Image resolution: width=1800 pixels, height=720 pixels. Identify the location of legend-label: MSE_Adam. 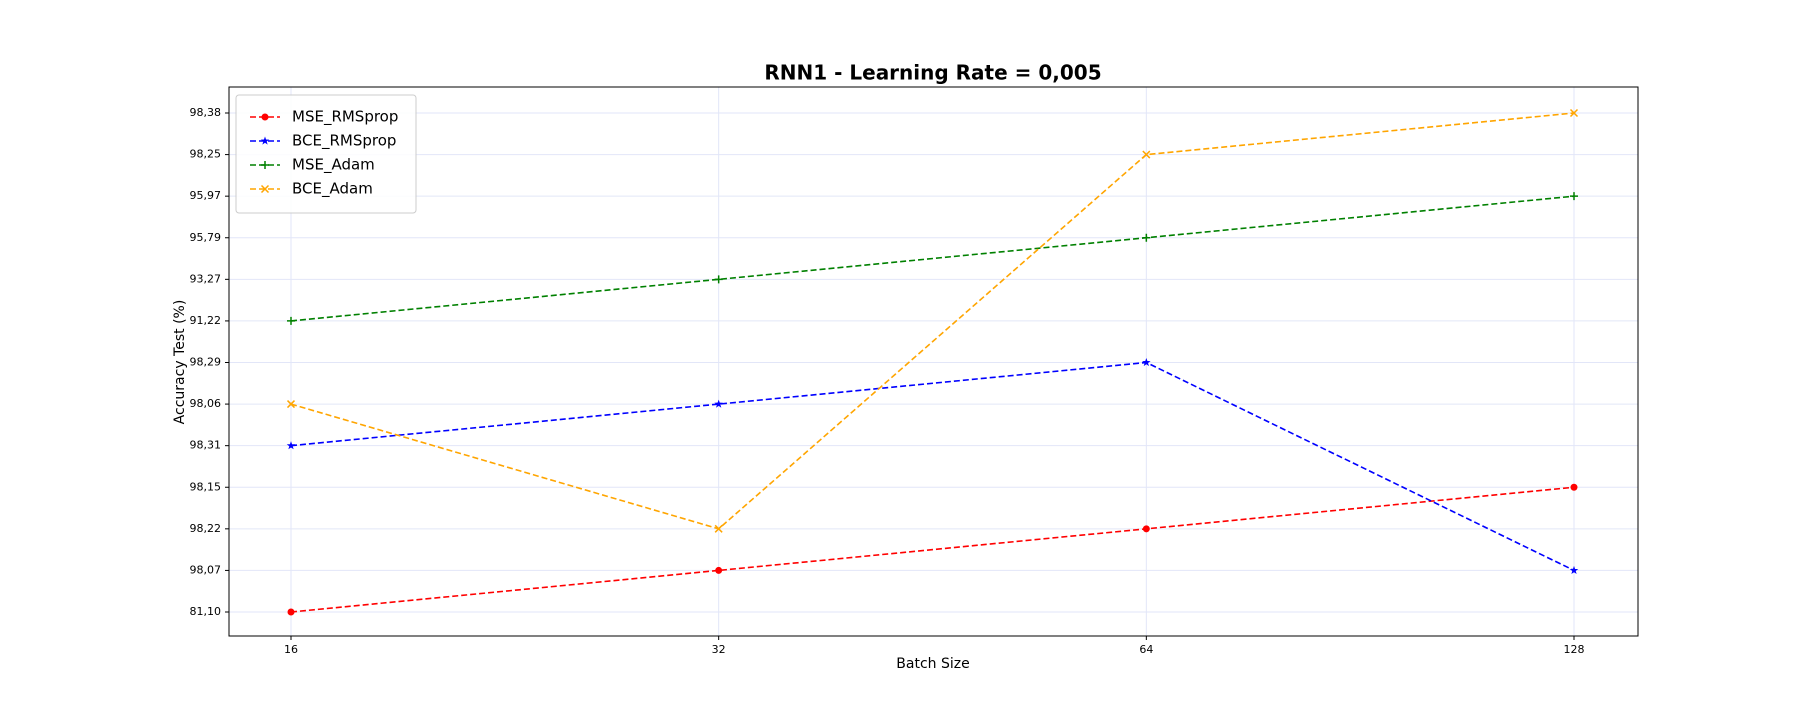
(333, 165).